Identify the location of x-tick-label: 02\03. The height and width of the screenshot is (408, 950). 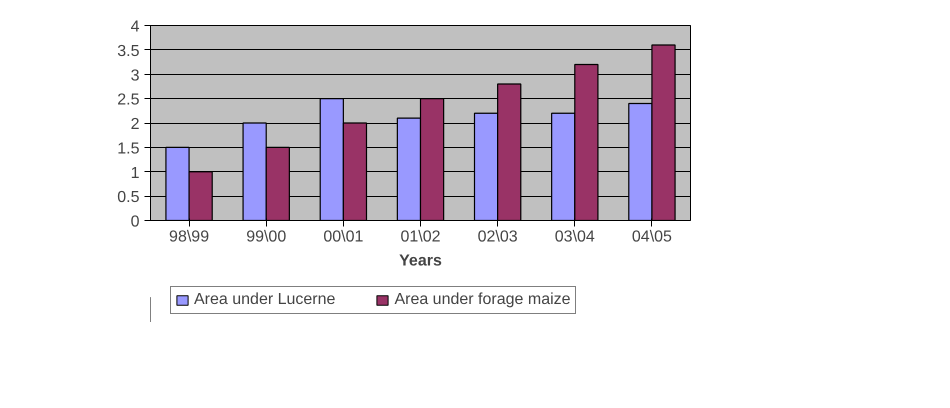
(498, 237).